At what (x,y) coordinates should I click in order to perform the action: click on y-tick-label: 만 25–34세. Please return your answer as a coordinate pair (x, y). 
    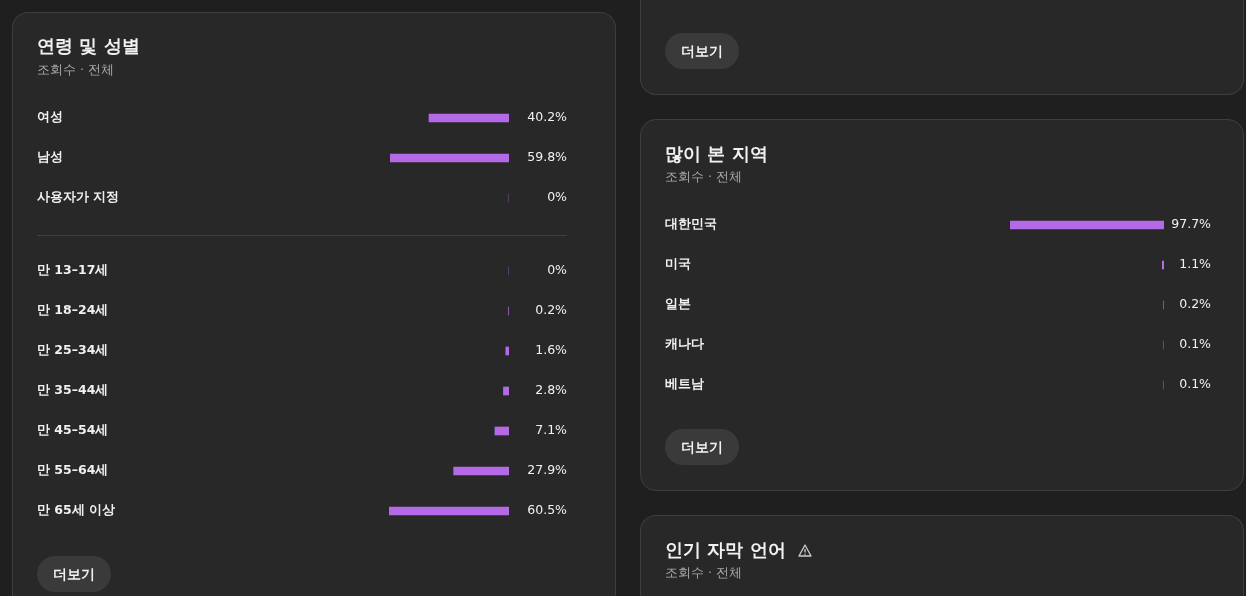
    Looking at the image, I should click on (73, 350).